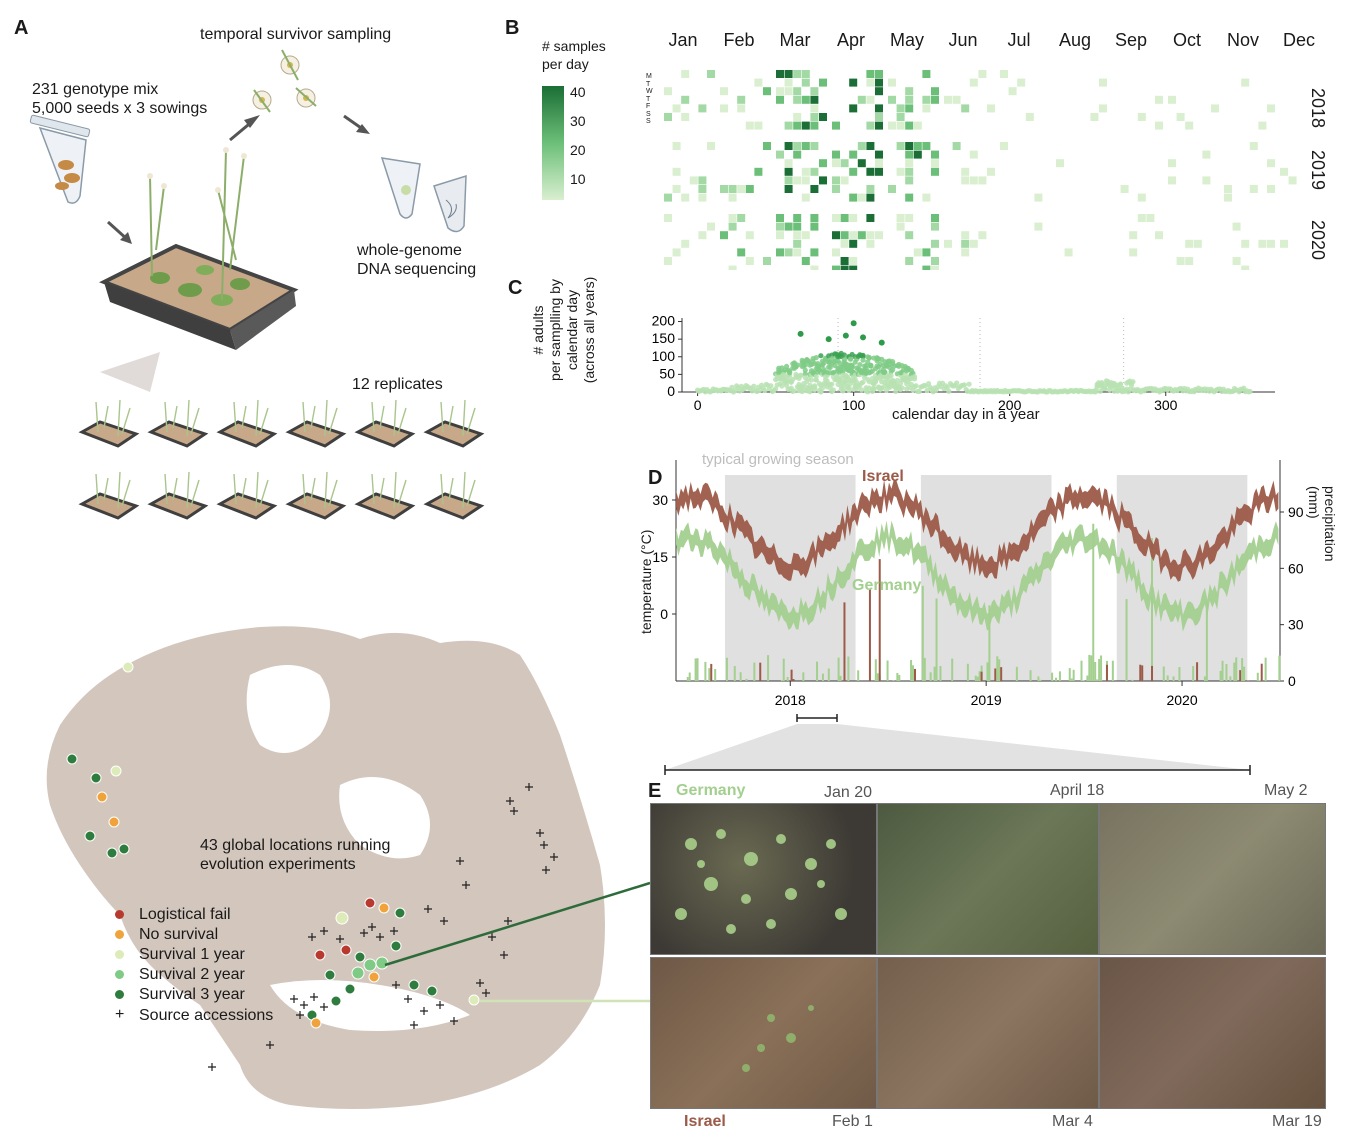 The height and width of the screenshot is (1144, 1346). I want to click on seed-tube-icon, so click(60, 159).